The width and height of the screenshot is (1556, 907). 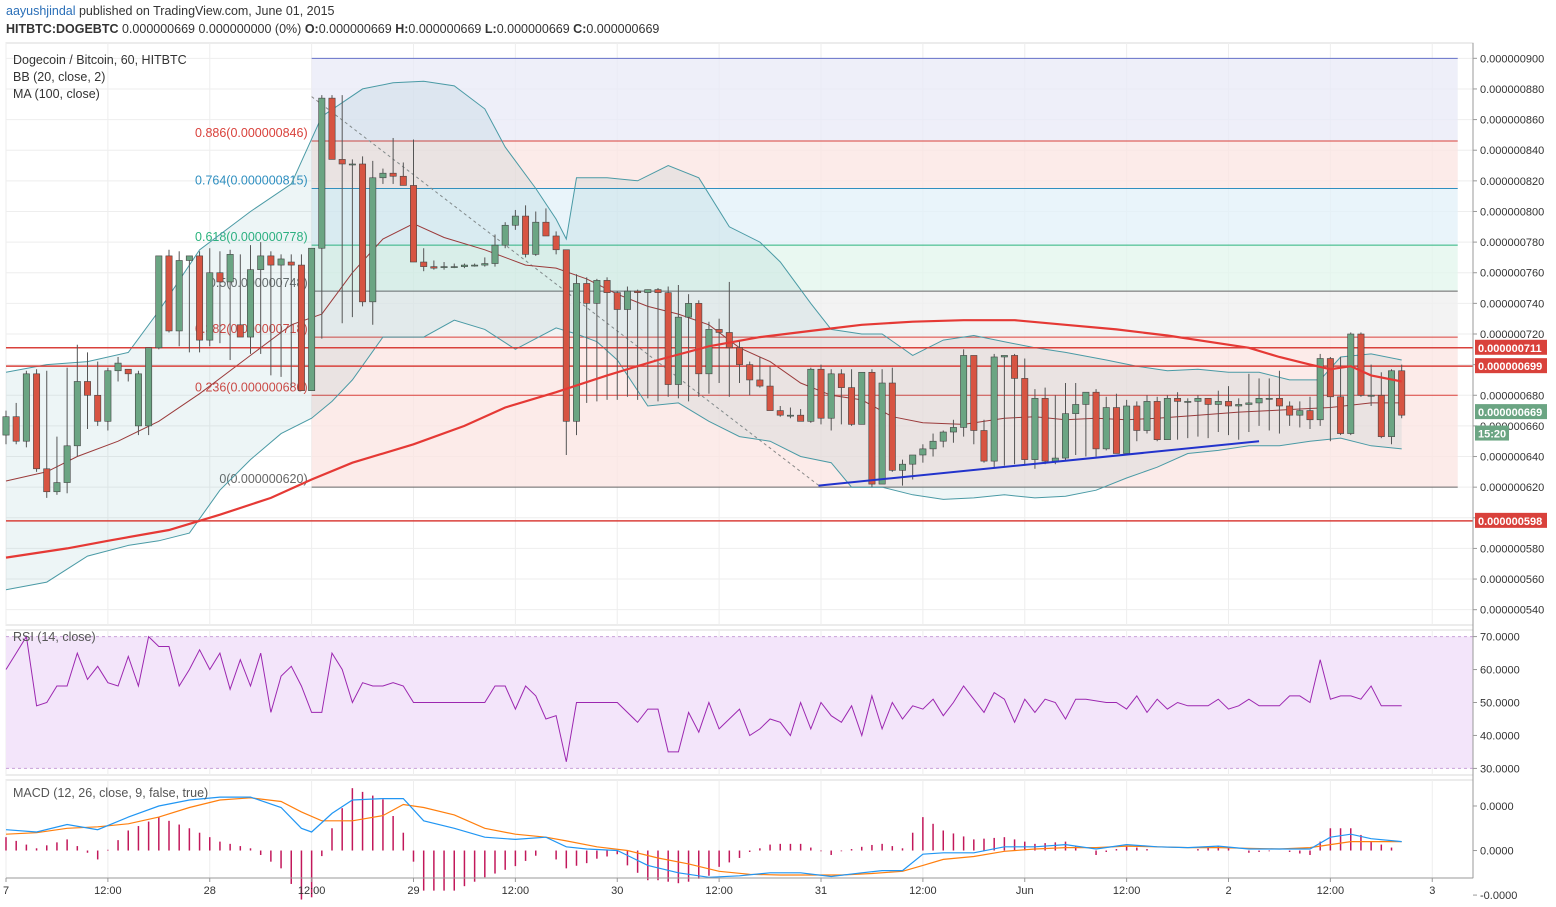 What do you see at coordinates (623, 29) in the screenshot?
I see `close-value: 0.000000669` at bounding box center [623, 29].